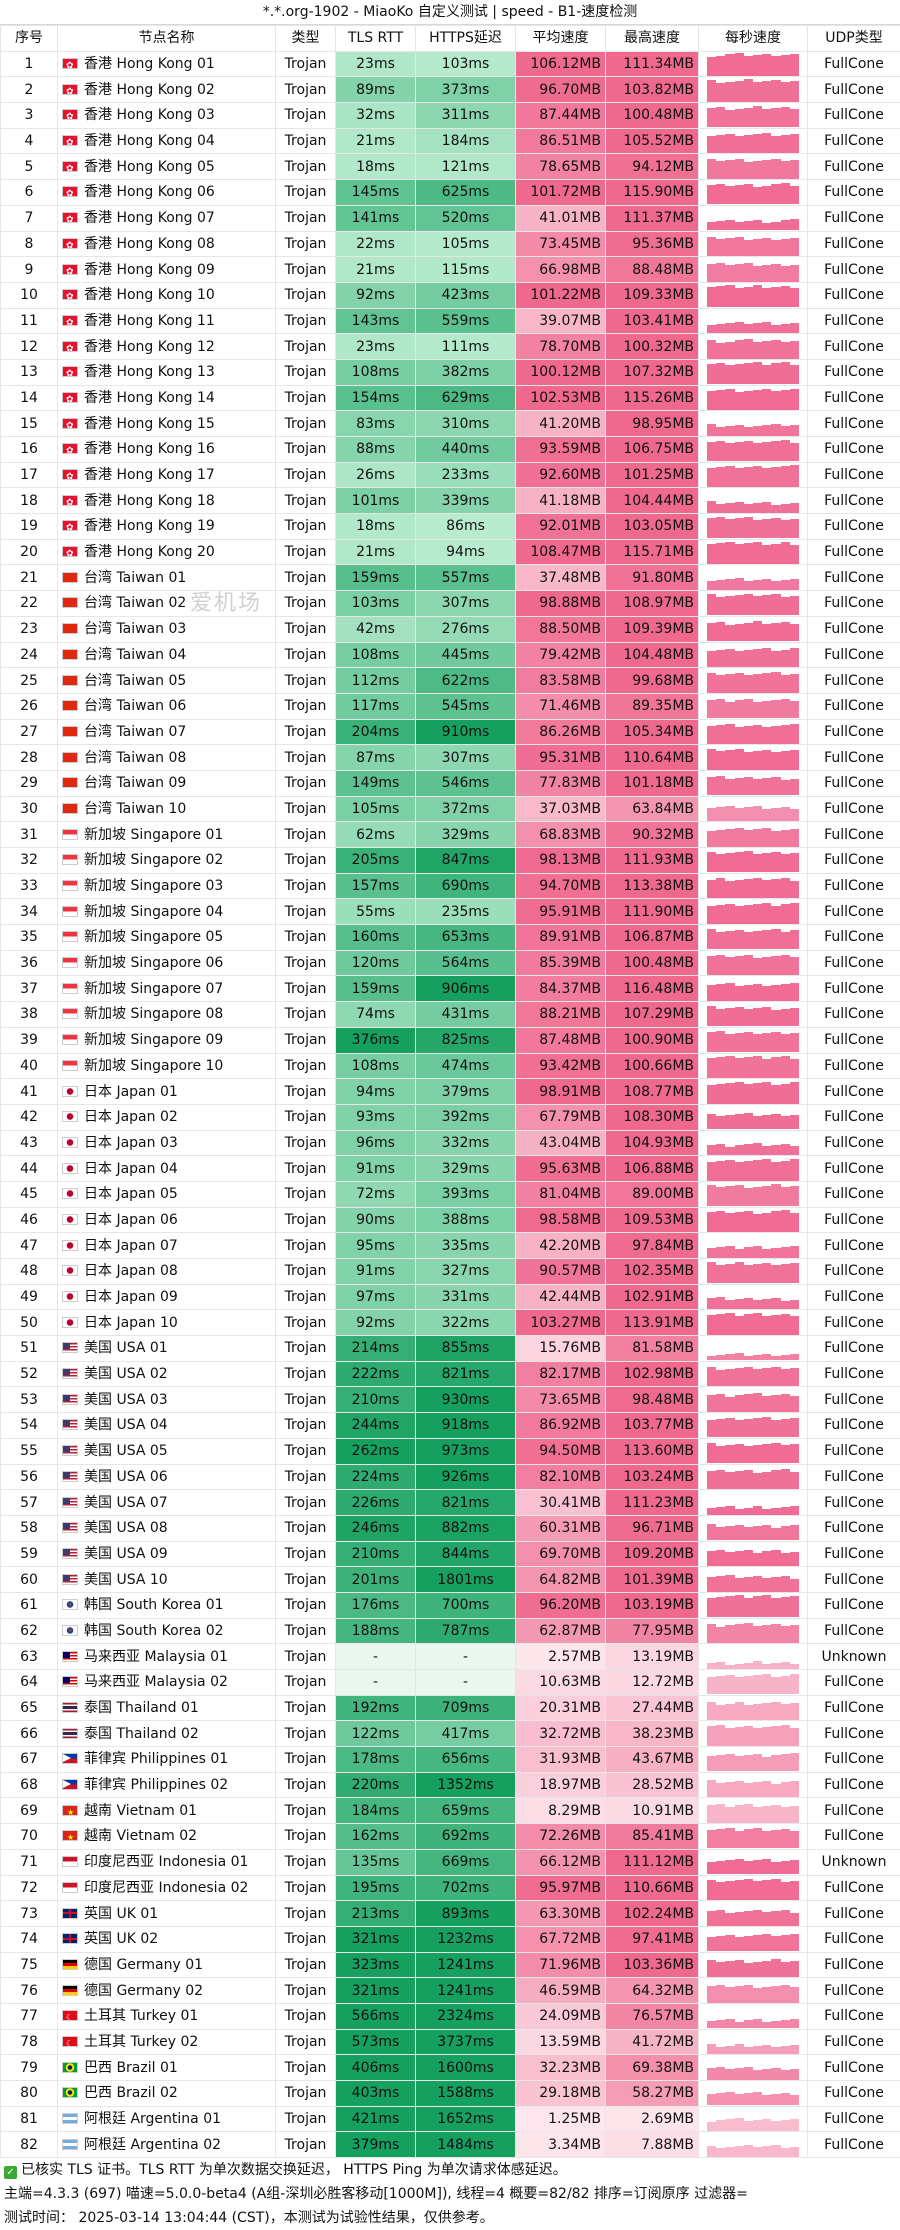 The width and height of the screenshot is (900, 2230). Describe the element at coordinates (561, 1888) in the screenshot. I see `avg-speed: 95.97MB` at that location.